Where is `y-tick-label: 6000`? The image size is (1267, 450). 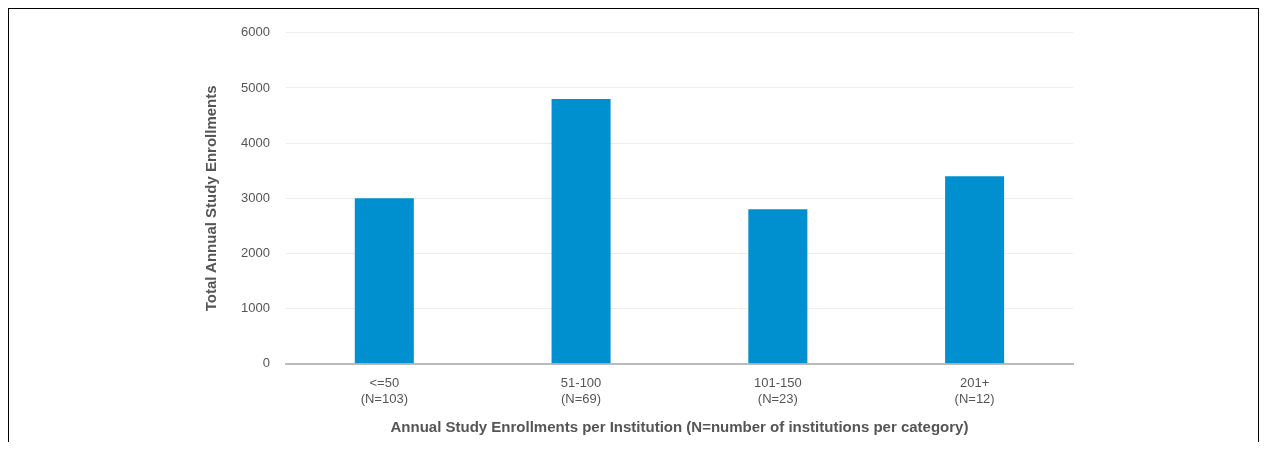
y-tick-label: 6000 is located at coordinates (255, 32).